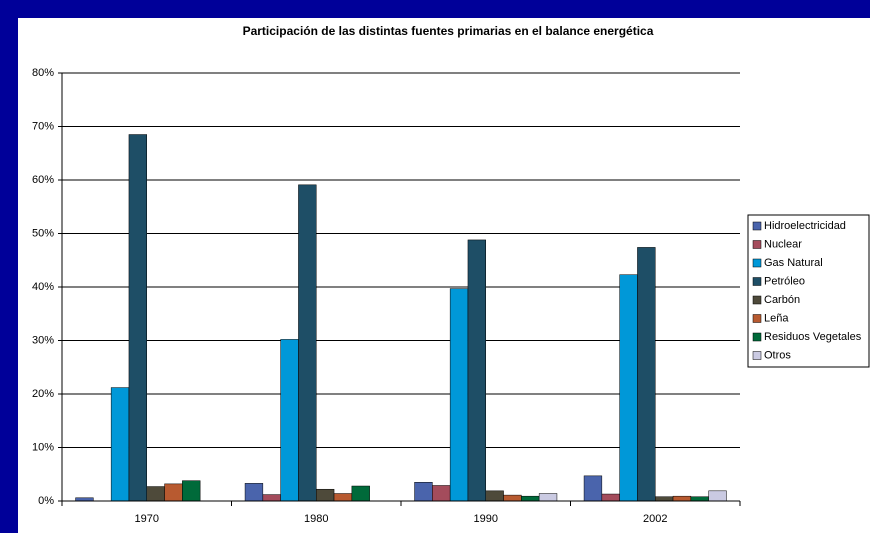 The width and height of the screenshot is (870, 533). What do you see at coordinates (43, 287) in the screenshot?
I see `y-tick-label: 40%` at bounding box center [43, 287].